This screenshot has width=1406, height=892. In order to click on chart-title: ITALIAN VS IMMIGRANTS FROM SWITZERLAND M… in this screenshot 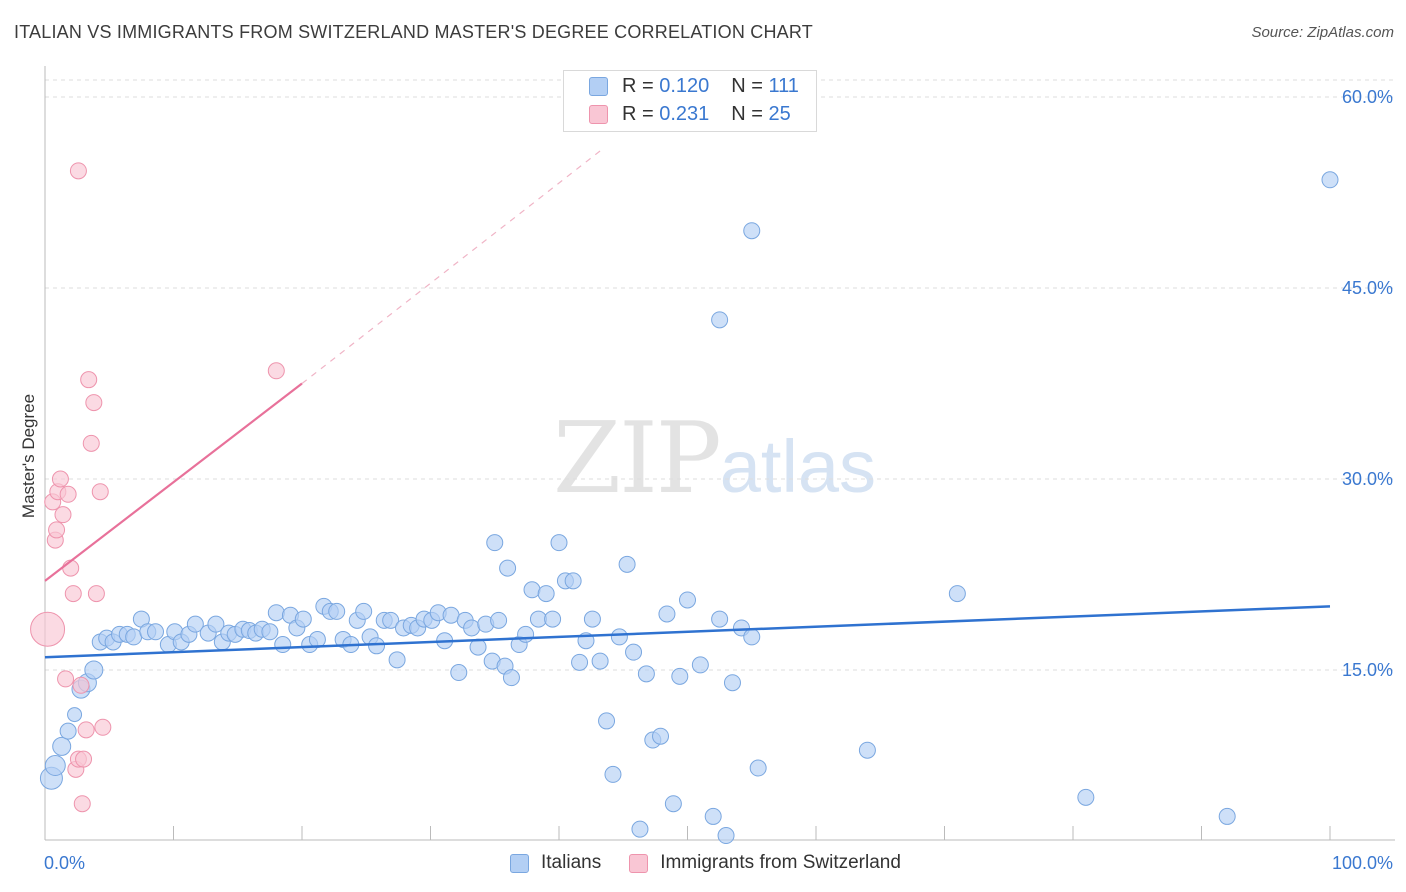, I will do `click(413, 32)`.